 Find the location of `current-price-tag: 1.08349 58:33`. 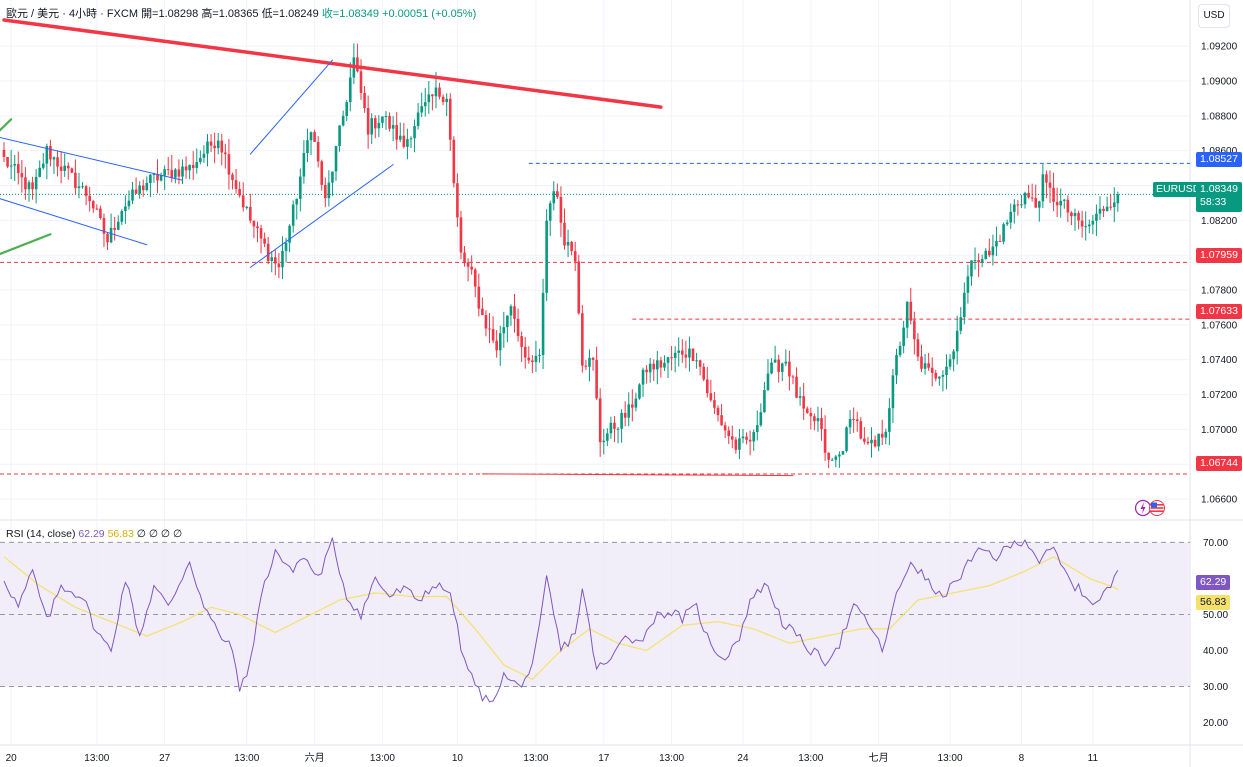

current-price-tag: 1.08349 58:33 is located at coordinates (1219, 197).